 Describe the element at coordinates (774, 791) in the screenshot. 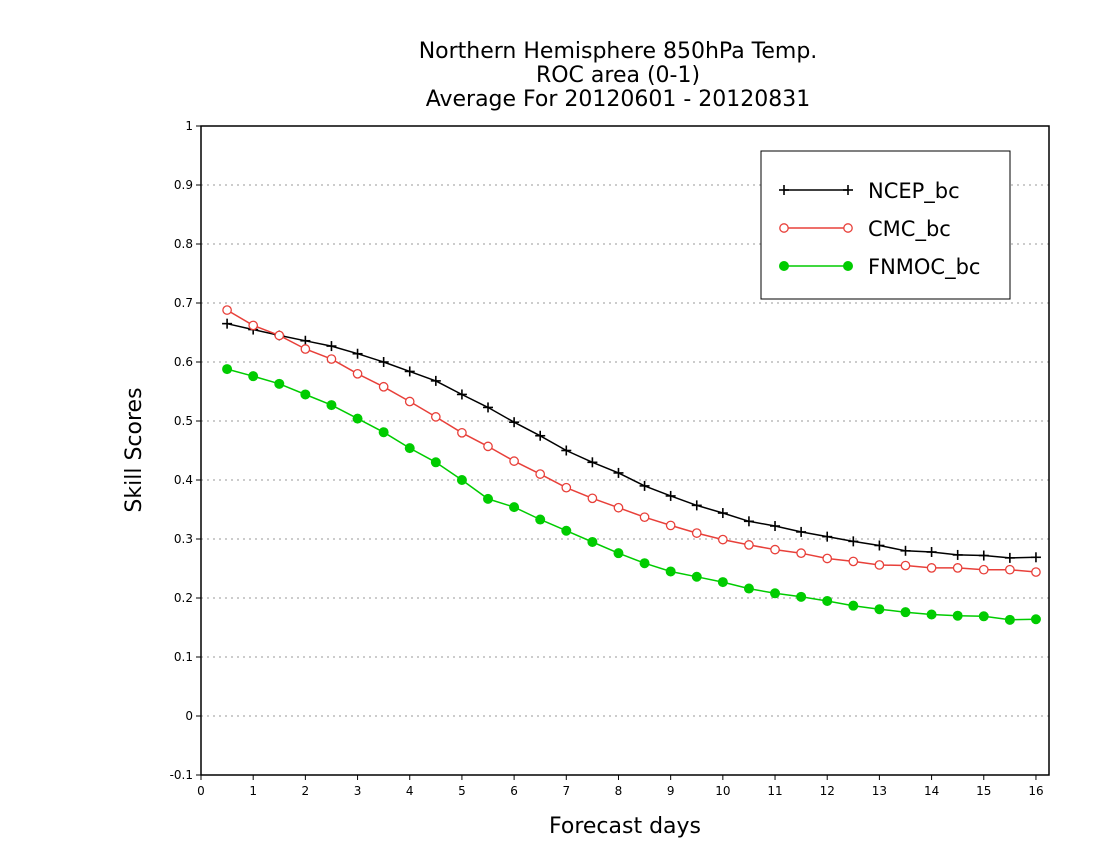

I see `x-tick-label: 11` at that location.